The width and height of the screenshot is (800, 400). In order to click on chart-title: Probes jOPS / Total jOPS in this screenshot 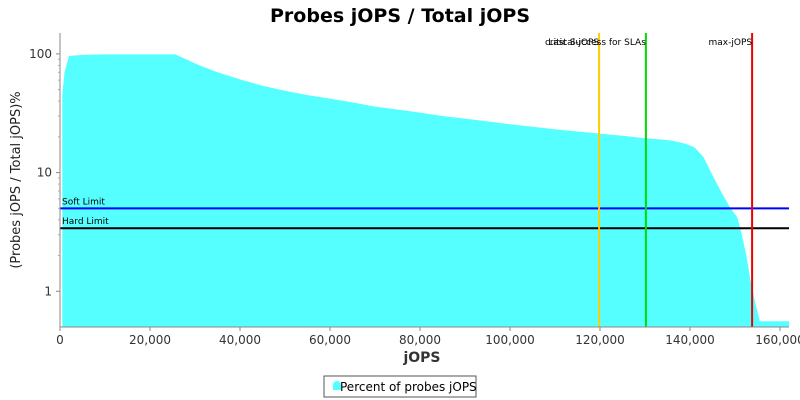, I will do `click(400, 16)`.